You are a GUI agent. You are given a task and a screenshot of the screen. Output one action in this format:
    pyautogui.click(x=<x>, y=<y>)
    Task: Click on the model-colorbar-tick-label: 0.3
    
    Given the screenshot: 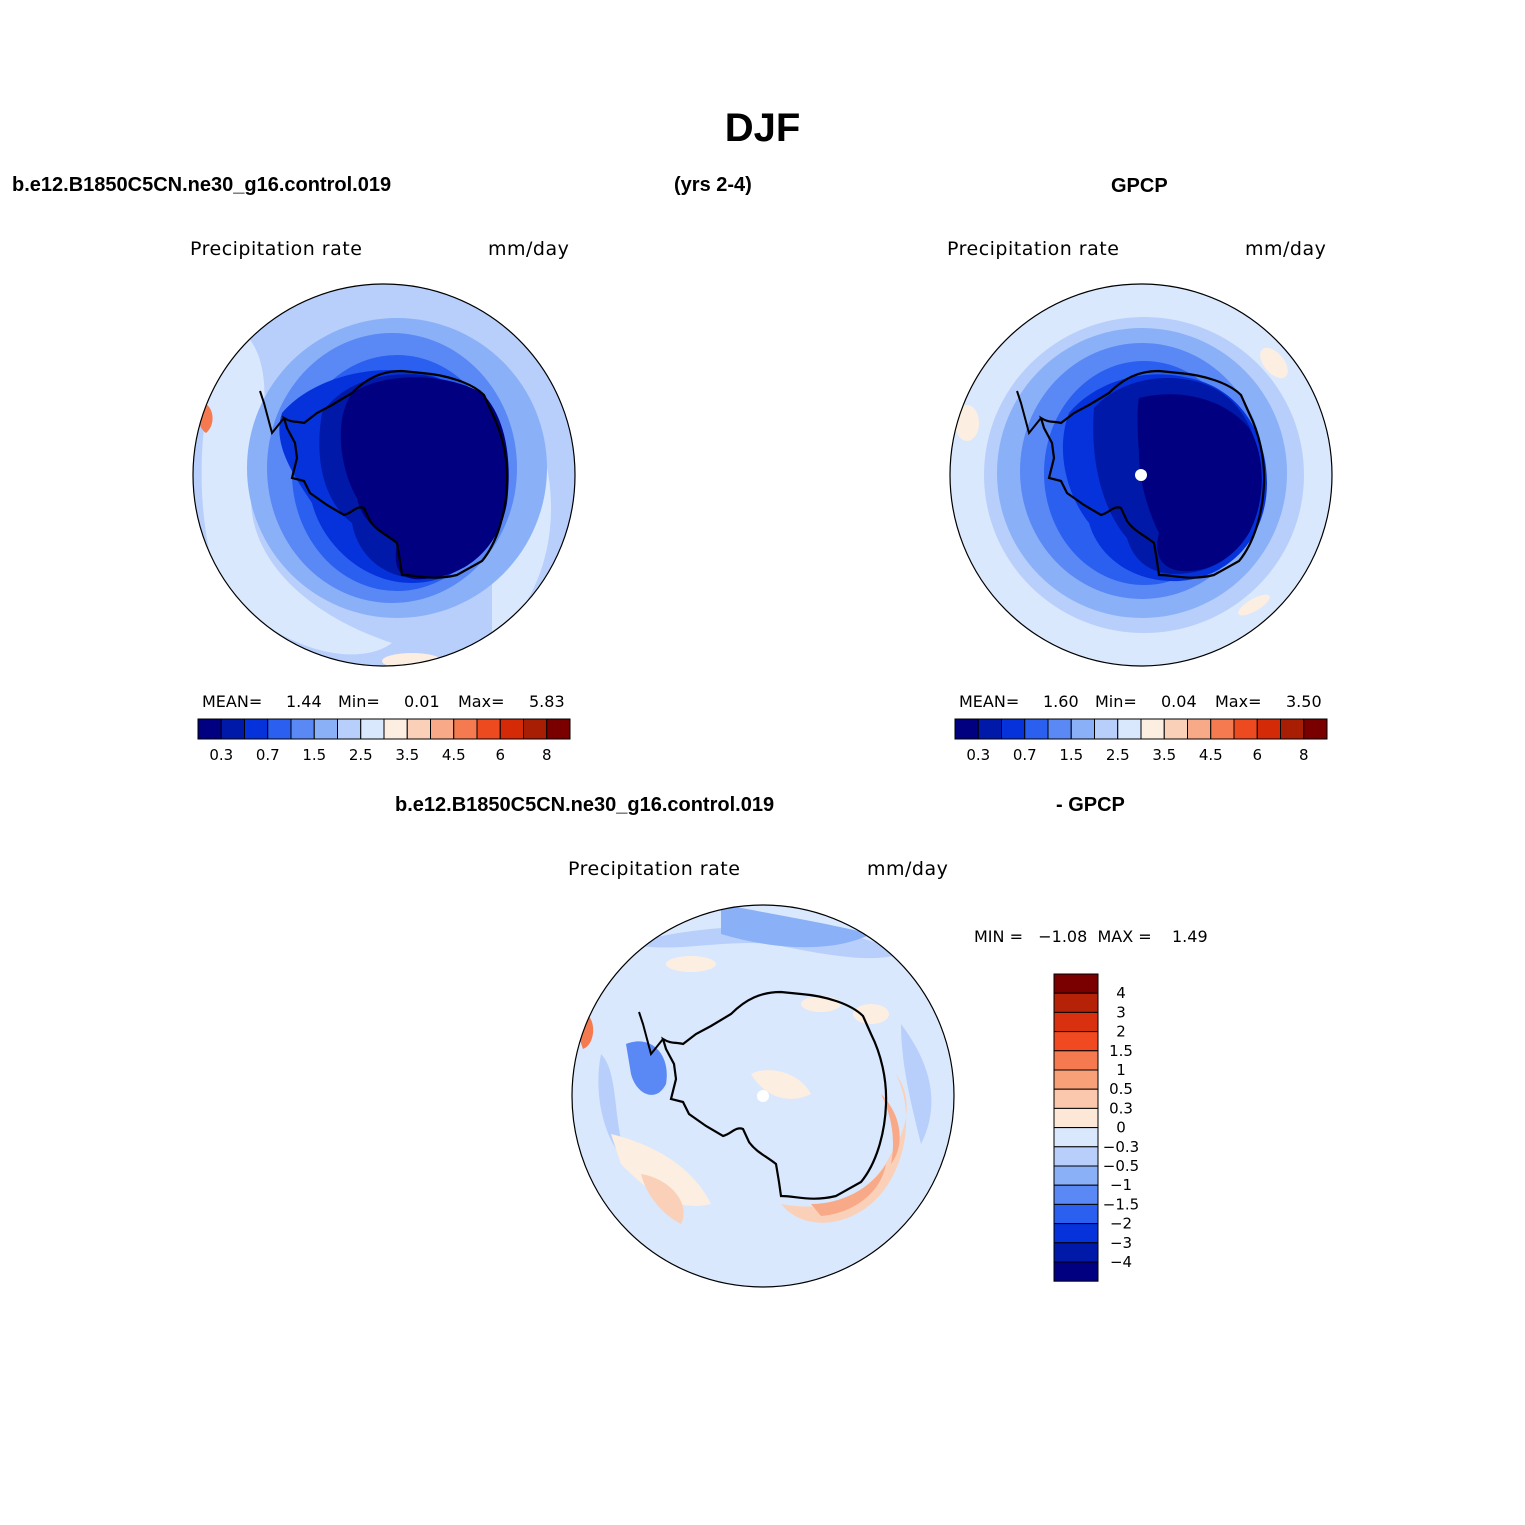 What is the action you would take?
    pyautogui.click(x=221, y=755)
    